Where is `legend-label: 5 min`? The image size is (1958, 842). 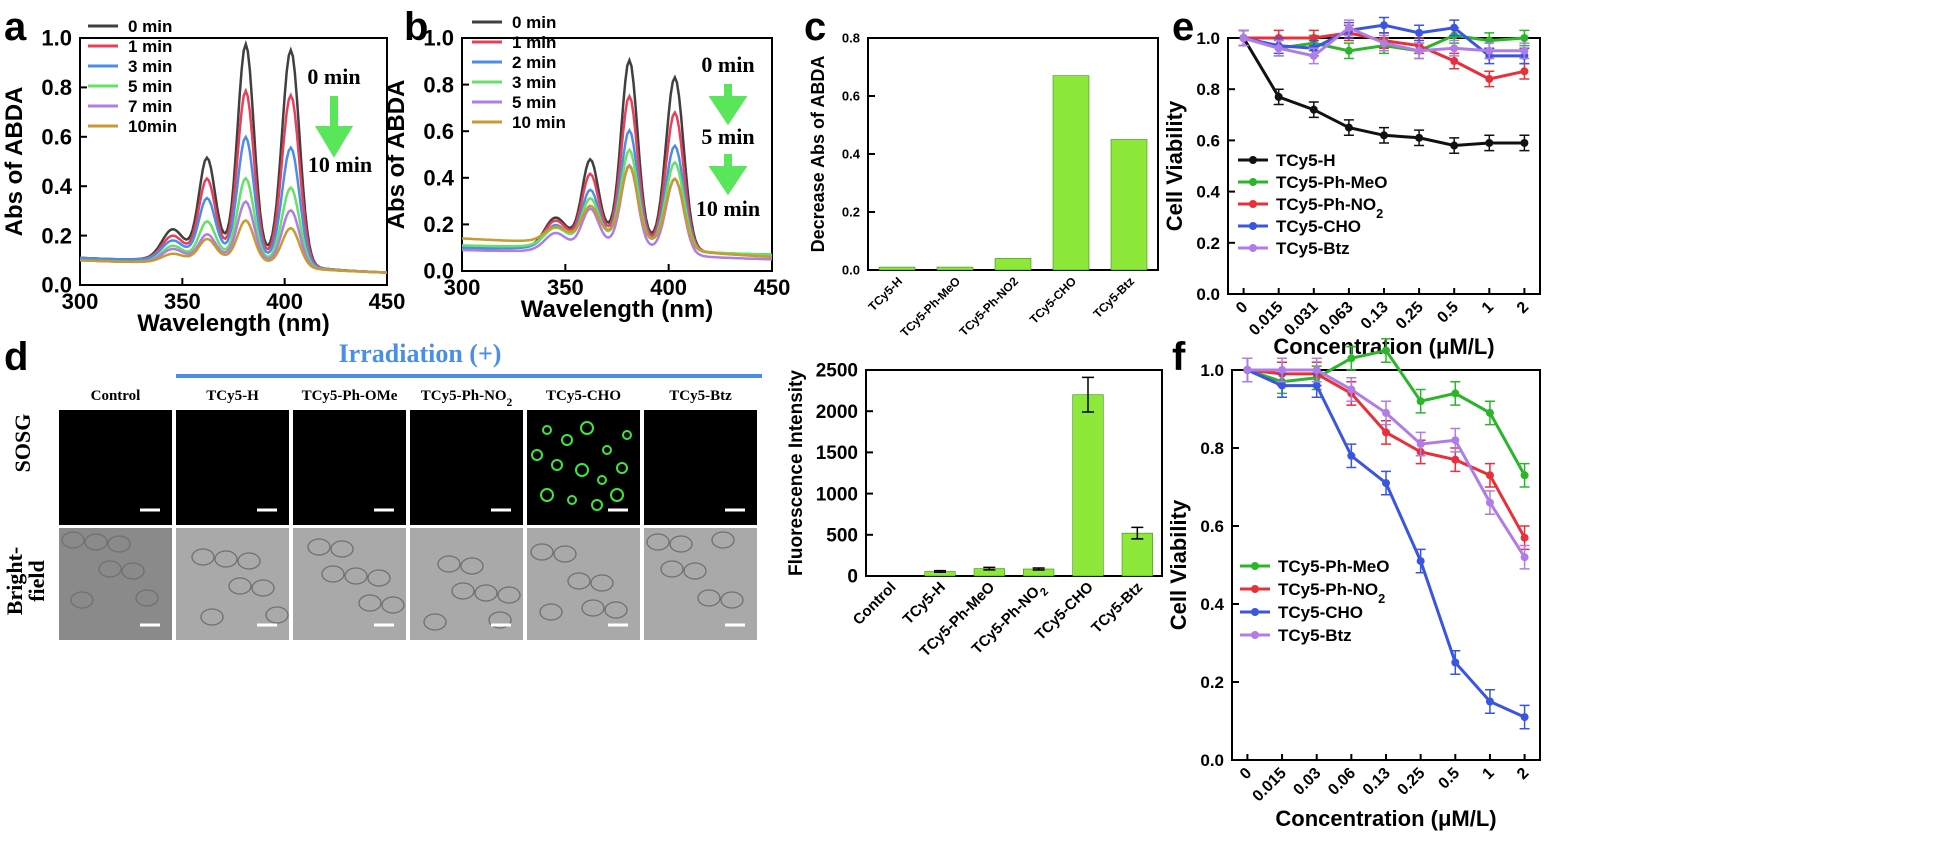 legend-label: 5 min is located at coordinates (150, 86).